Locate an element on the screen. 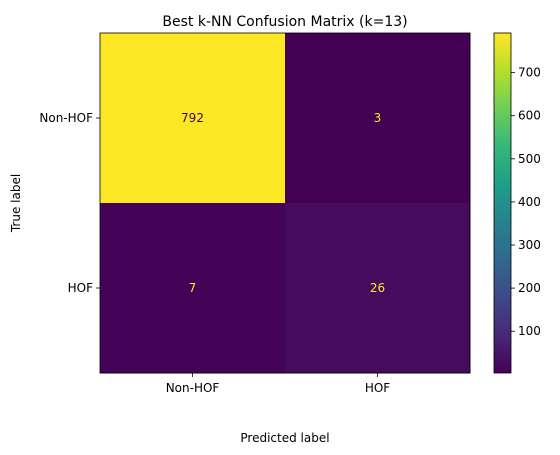 The height and width of the screenshot is (455, 560). colorbar-ticks: 100 200 300 400 500 600 700 is located at coordinates (526, 202).